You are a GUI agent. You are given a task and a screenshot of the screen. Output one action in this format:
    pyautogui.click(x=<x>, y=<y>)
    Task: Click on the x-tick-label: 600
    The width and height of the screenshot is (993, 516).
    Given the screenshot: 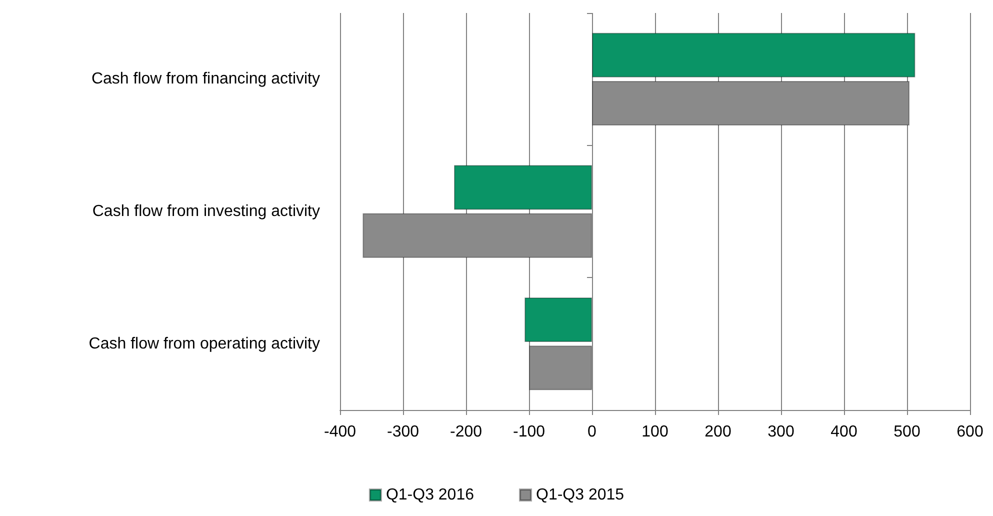 What is the action you would take?
    pyautogui.click(x=970, y=432)
    